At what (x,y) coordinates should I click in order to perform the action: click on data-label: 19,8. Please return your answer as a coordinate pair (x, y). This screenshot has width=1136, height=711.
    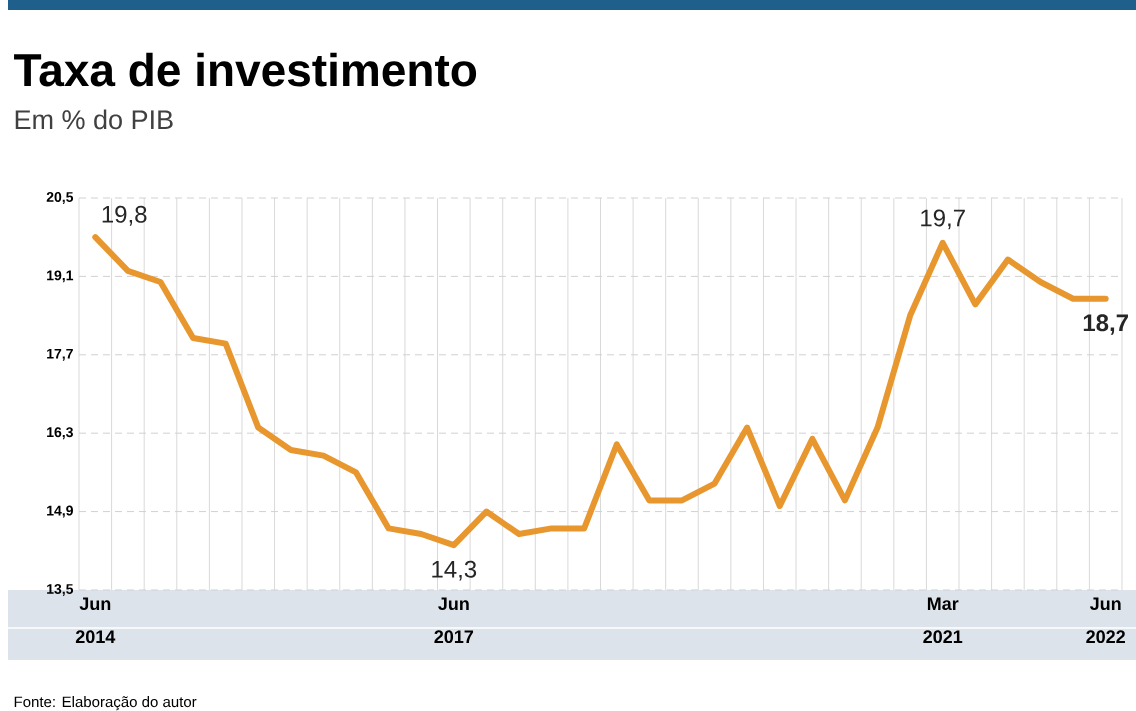
    Looking at the image, I should click on (124, 215).